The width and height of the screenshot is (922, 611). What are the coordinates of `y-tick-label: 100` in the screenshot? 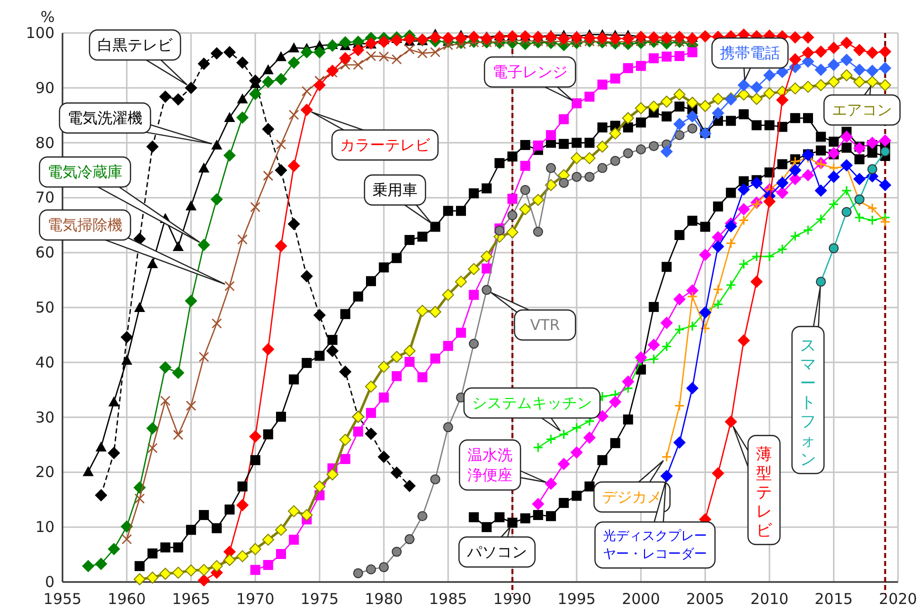 It's located at (40, 33).